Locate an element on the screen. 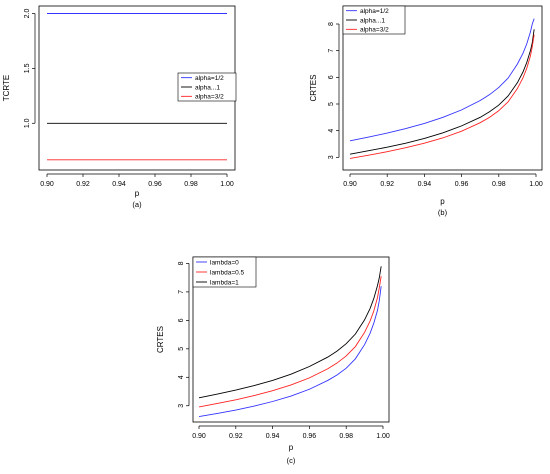  panel-caption: (a) is located at coordinates (137, 204).